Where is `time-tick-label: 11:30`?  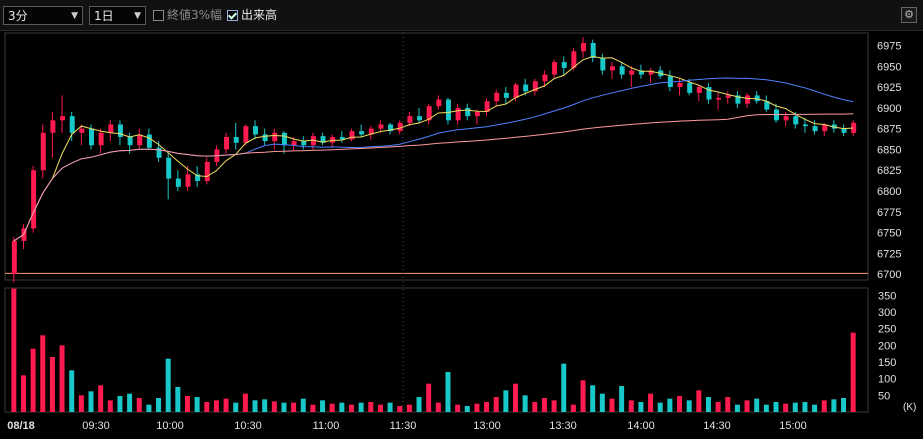 time-tick-label: 11:30 is located at coordinates (403, 426).